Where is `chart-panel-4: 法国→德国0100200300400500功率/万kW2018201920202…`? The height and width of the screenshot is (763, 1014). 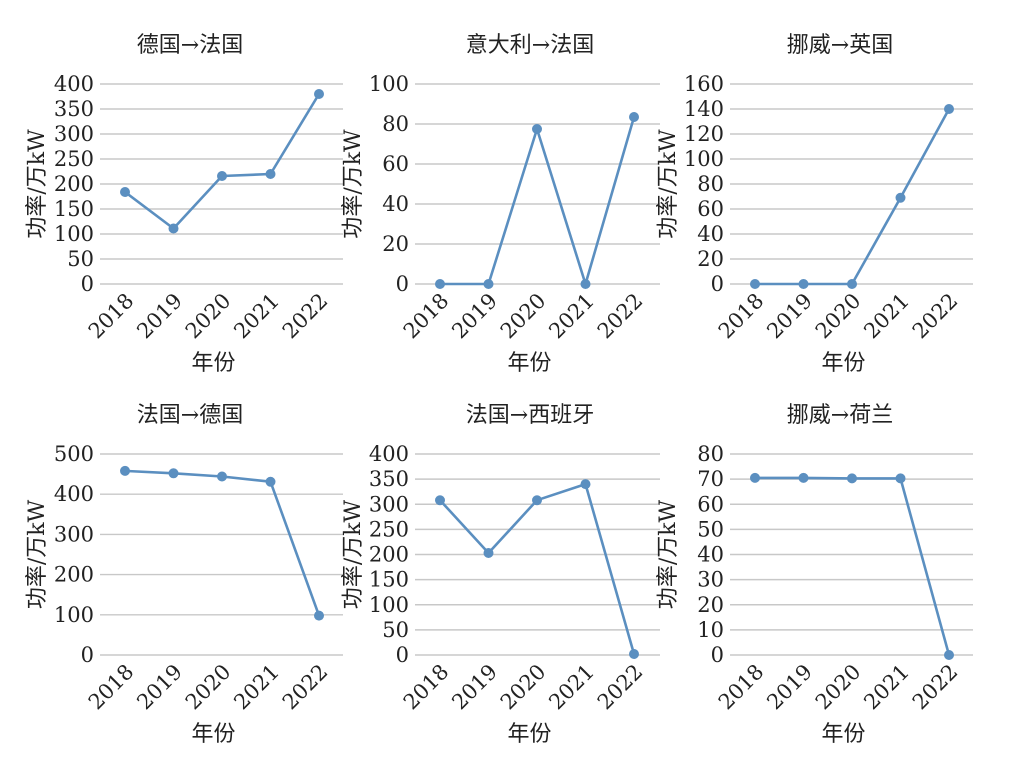
chart-panel-4: 法国→德国0100200300400500功率/万kW2018201920202… is located at coordinates (184, 575).